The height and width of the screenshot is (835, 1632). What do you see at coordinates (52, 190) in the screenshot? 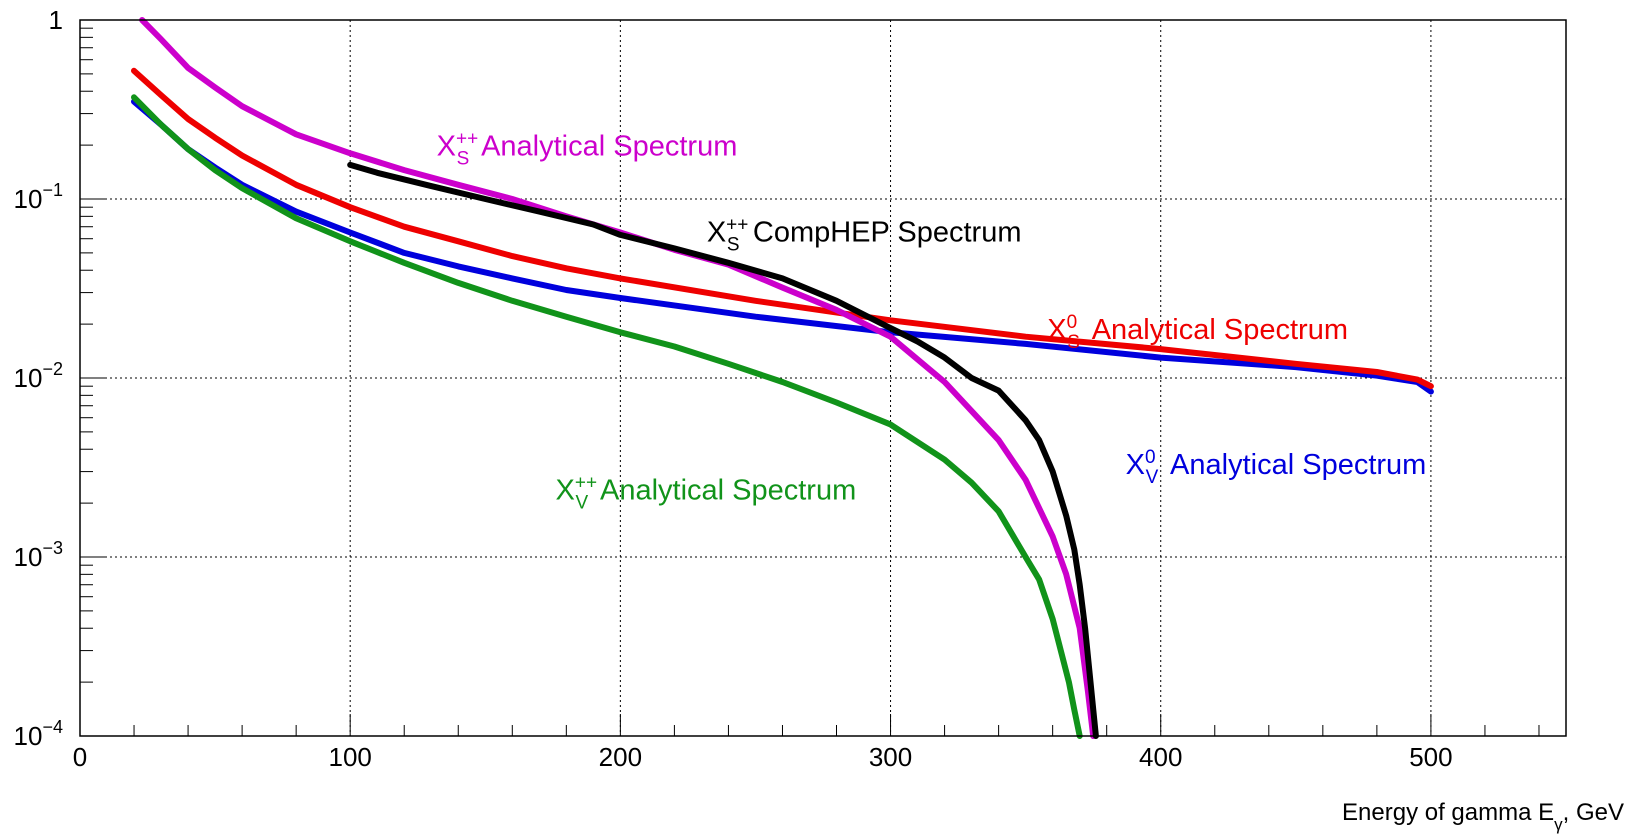
I see `y-tick-exponent: −1` at bounding box center [52, 190].